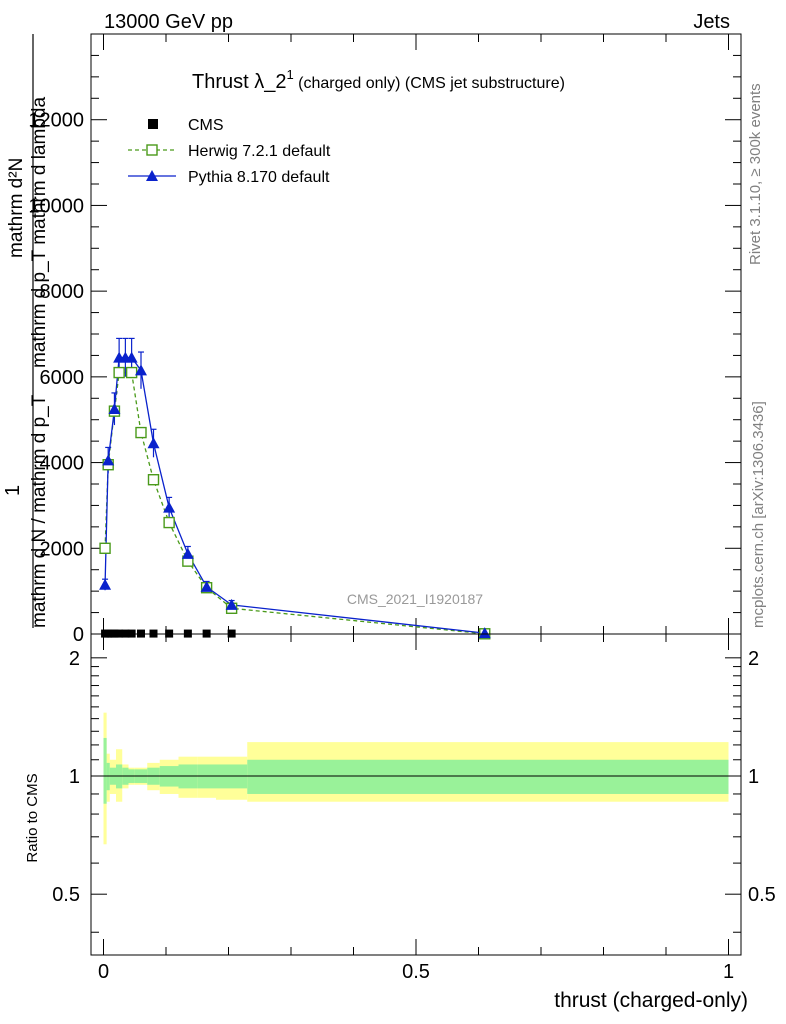  Describe the element at coordinates (62, 378) in the screenshot. I see `y-tick-label: 6000` at that location.